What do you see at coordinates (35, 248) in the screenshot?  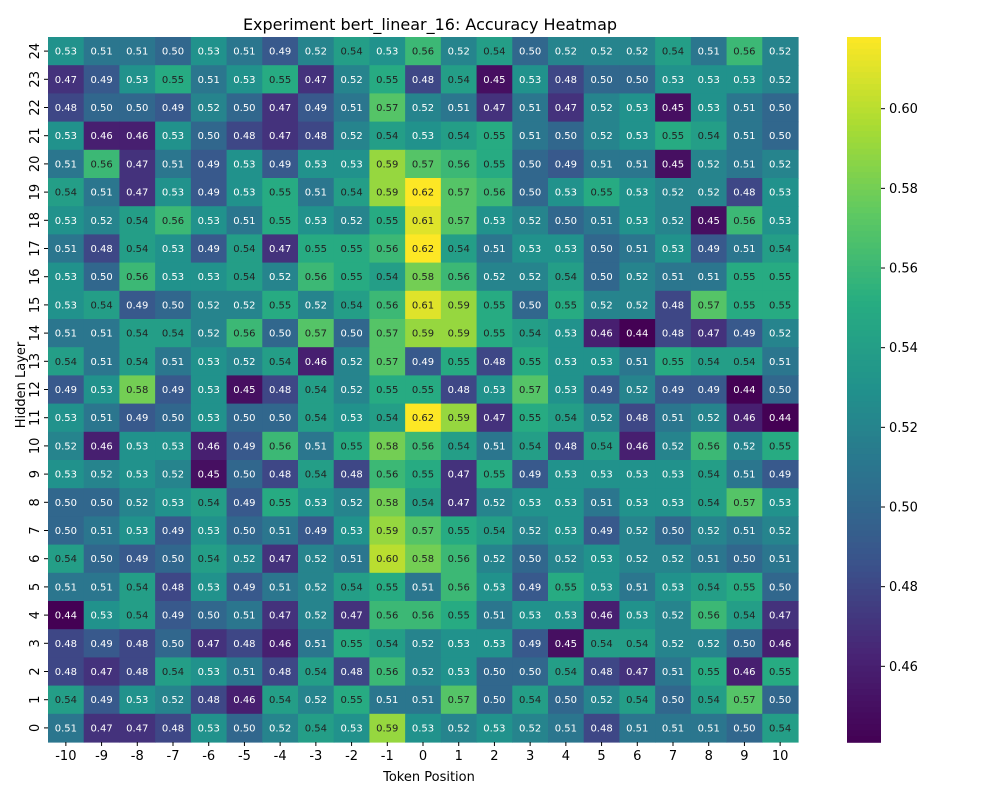 I see `y-tick-label: 17` at bounding box center [35, 248].